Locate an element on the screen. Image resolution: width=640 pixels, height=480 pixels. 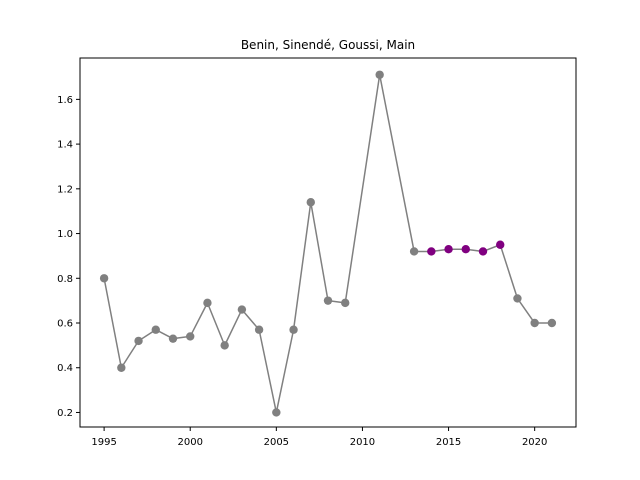
x-tick-label: 2000 is located at coordinates (189, 442).